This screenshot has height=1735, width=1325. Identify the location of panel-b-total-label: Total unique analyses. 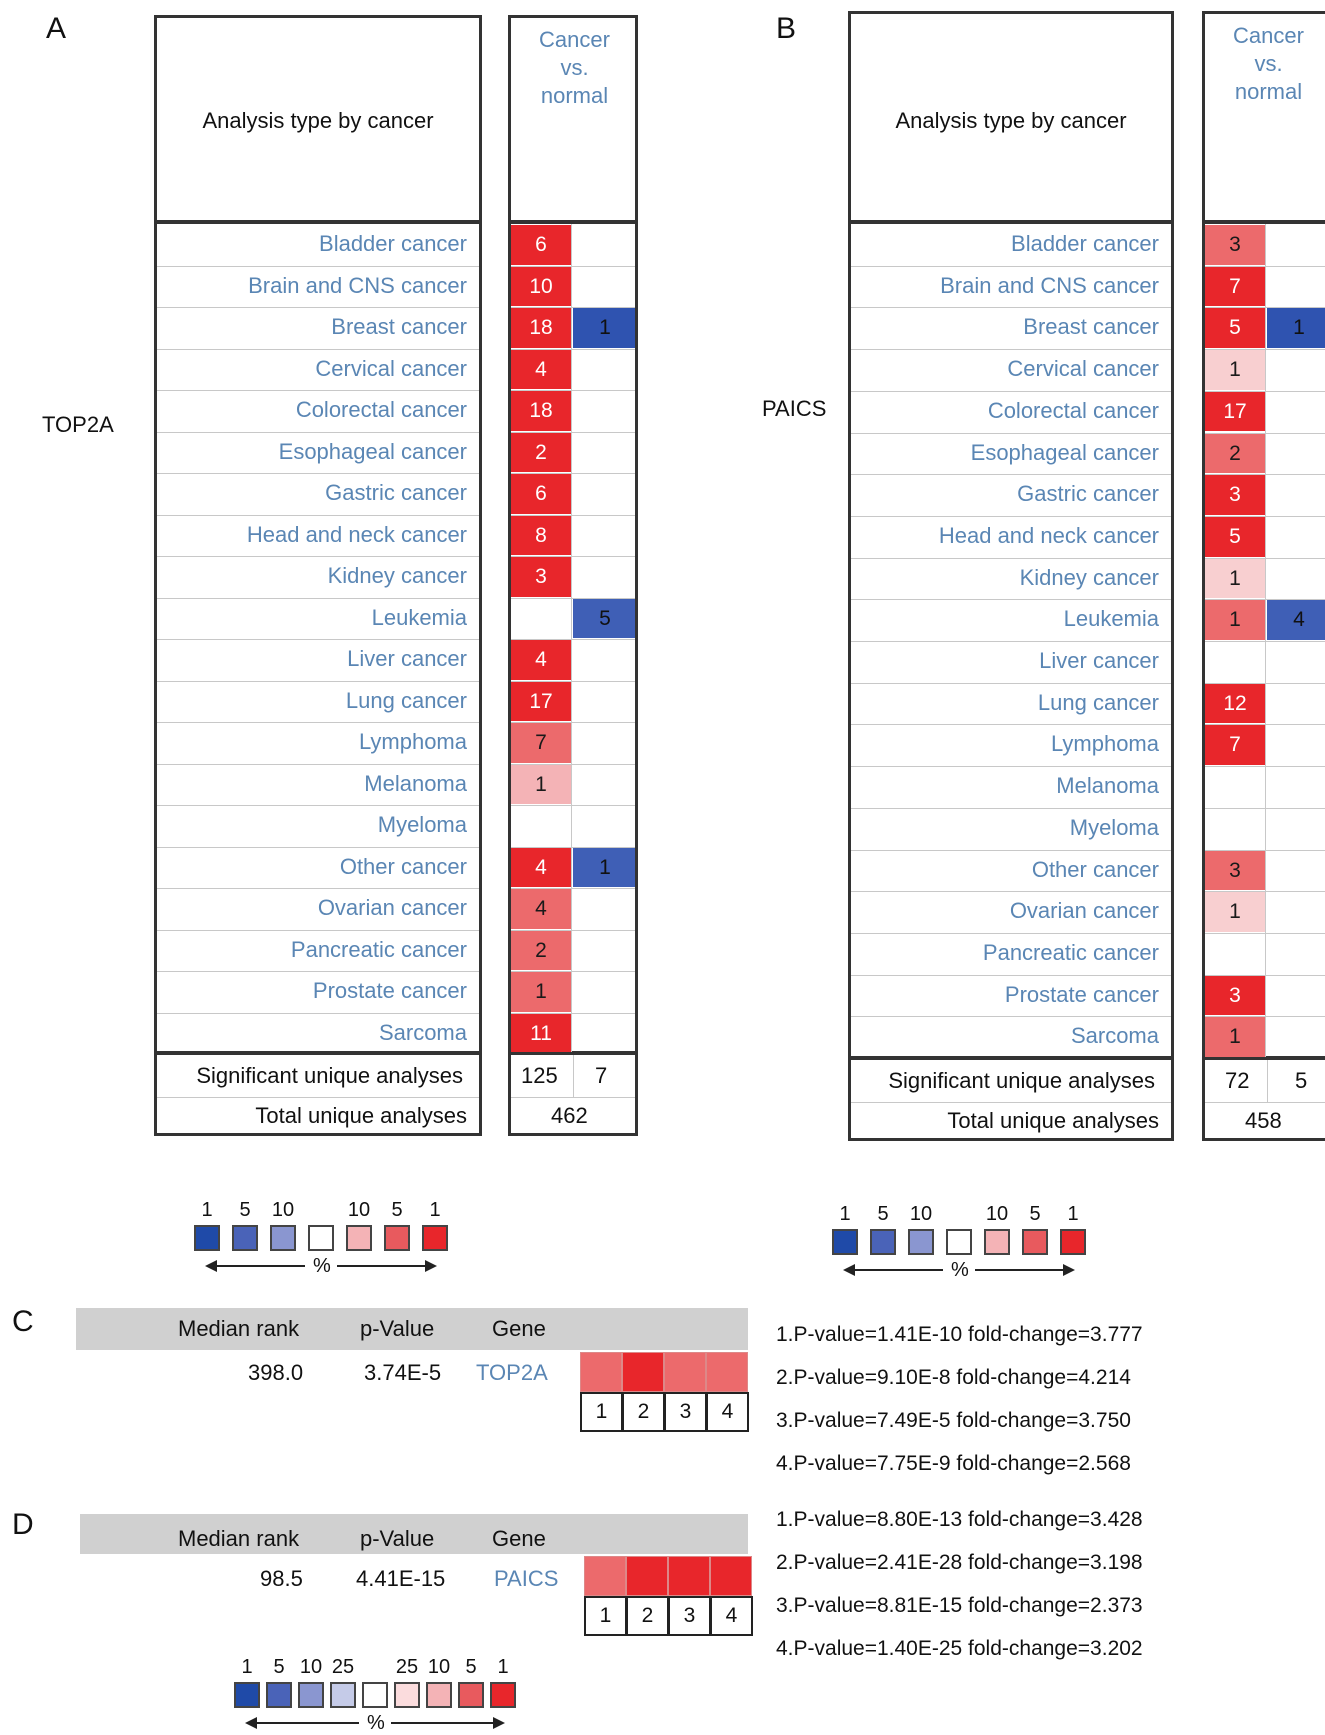
(1053, 1120).